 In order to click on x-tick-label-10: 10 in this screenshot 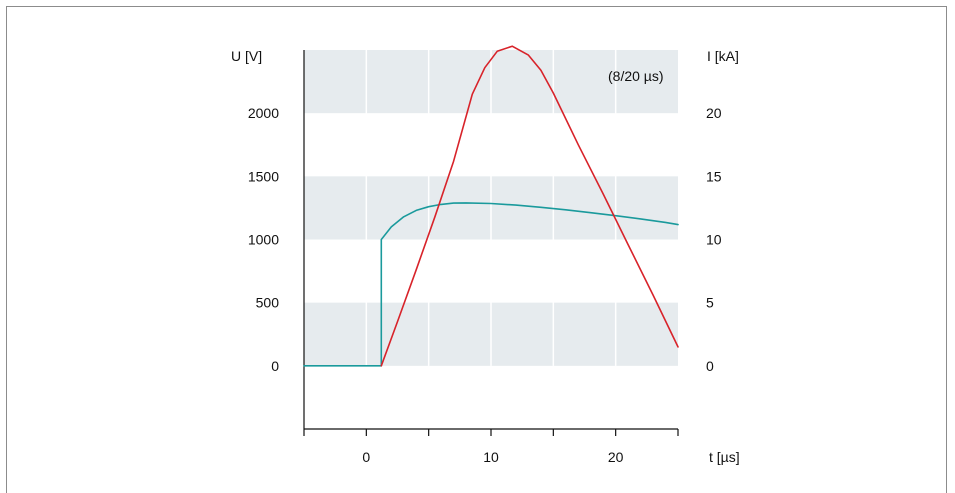, I will do `click(491, 457)`.